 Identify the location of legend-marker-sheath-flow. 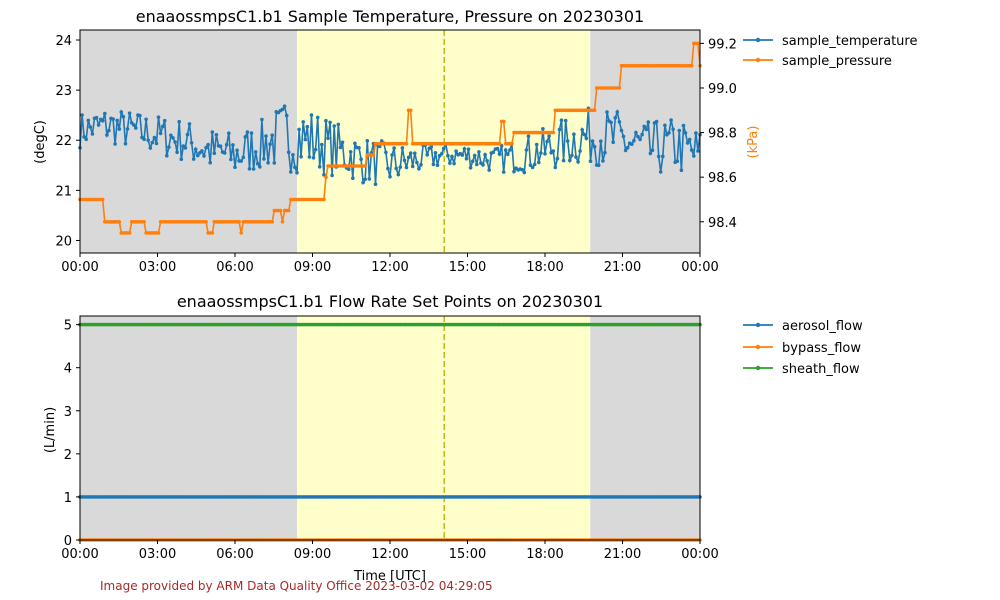
(758, 368).